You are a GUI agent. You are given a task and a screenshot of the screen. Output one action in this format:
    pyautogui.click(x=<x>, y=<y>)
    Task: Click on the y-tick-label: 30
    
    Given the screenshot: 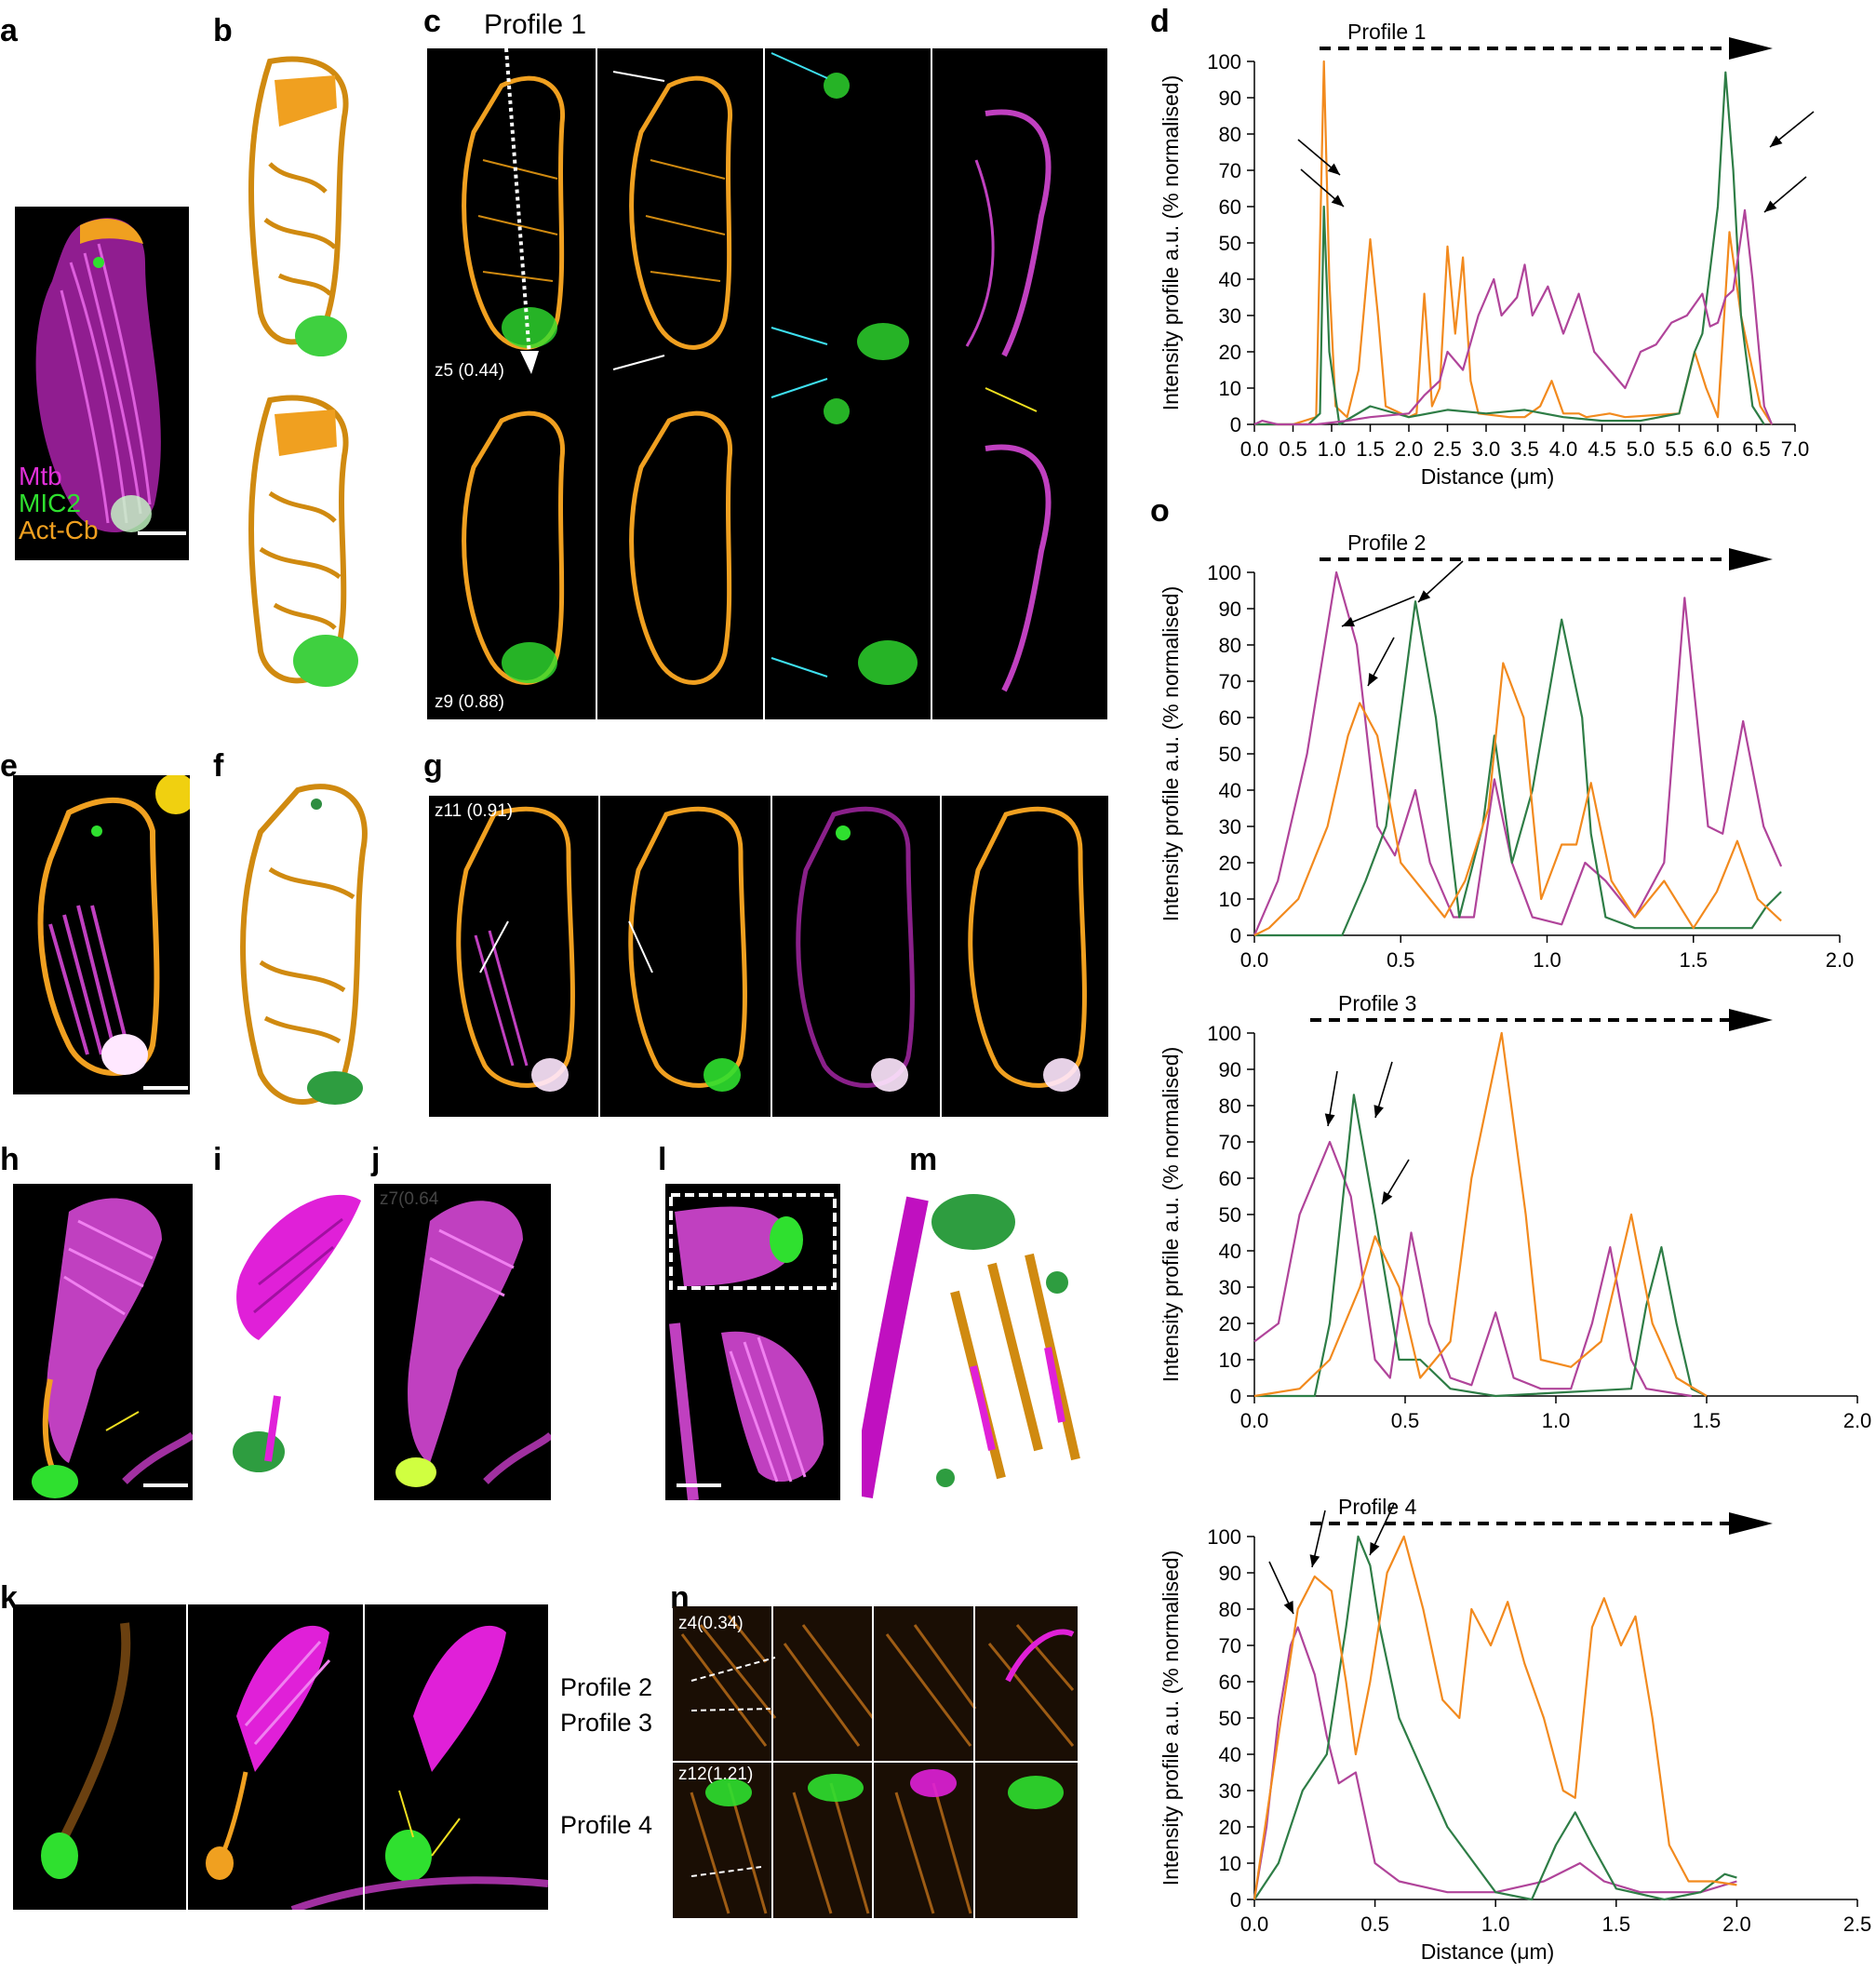 What is the action you would take?
    pyautogui.click(x=1230, y=1791)
    